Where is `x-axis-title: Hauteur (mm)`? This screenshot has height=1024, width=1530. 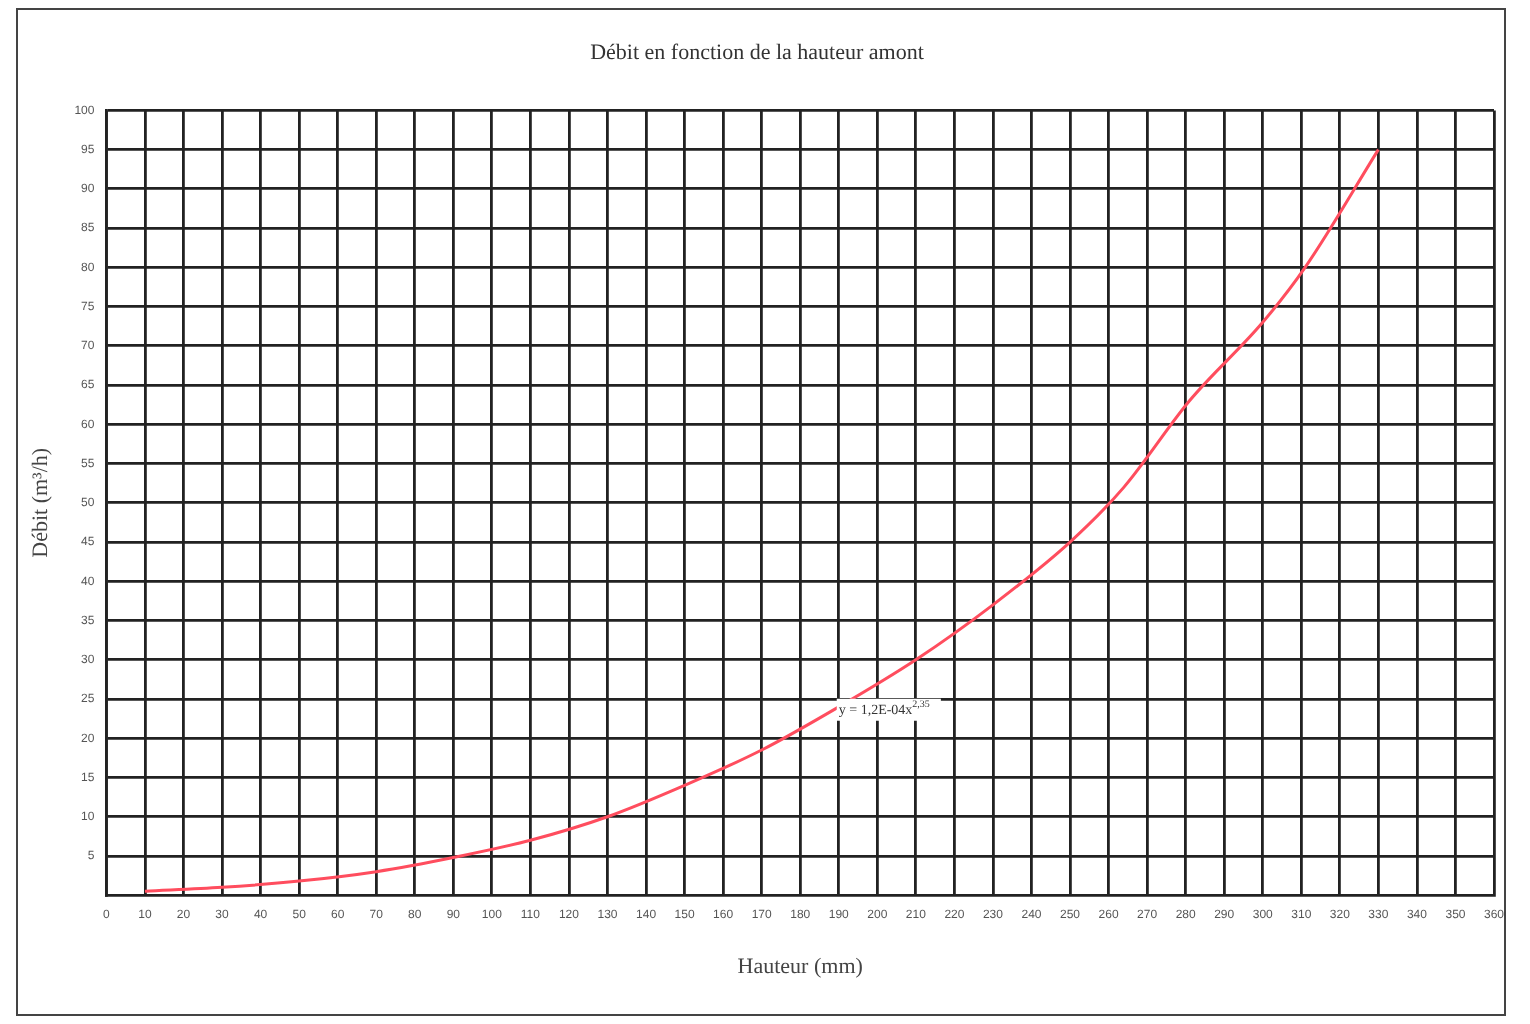
x-axis-title: Hauteur (mm) is located at coordinates (800, 966).